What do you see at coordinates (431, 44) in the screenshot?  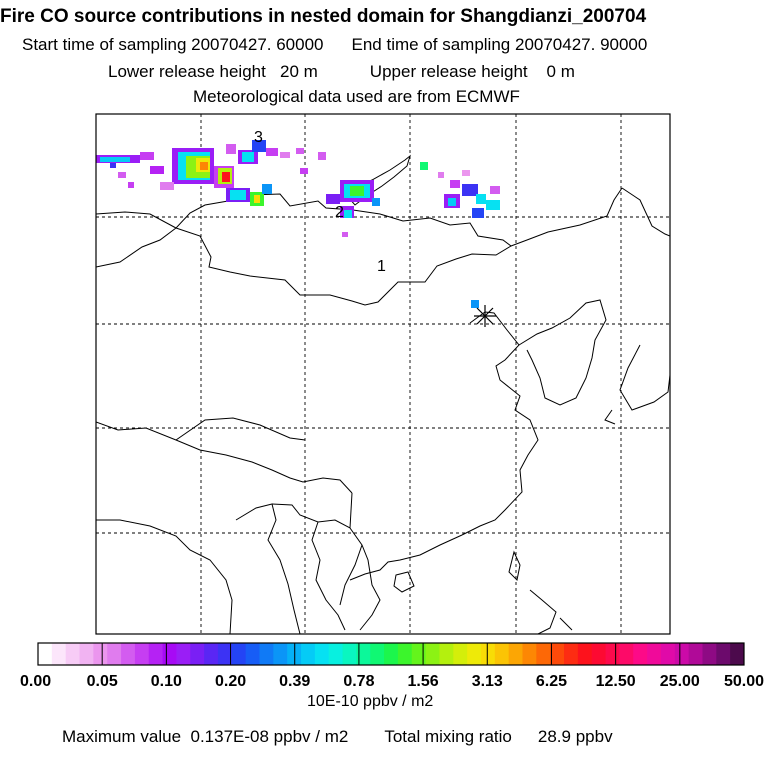 I see `end-time-label: End time of sampling` at bounding box center [431, 44].